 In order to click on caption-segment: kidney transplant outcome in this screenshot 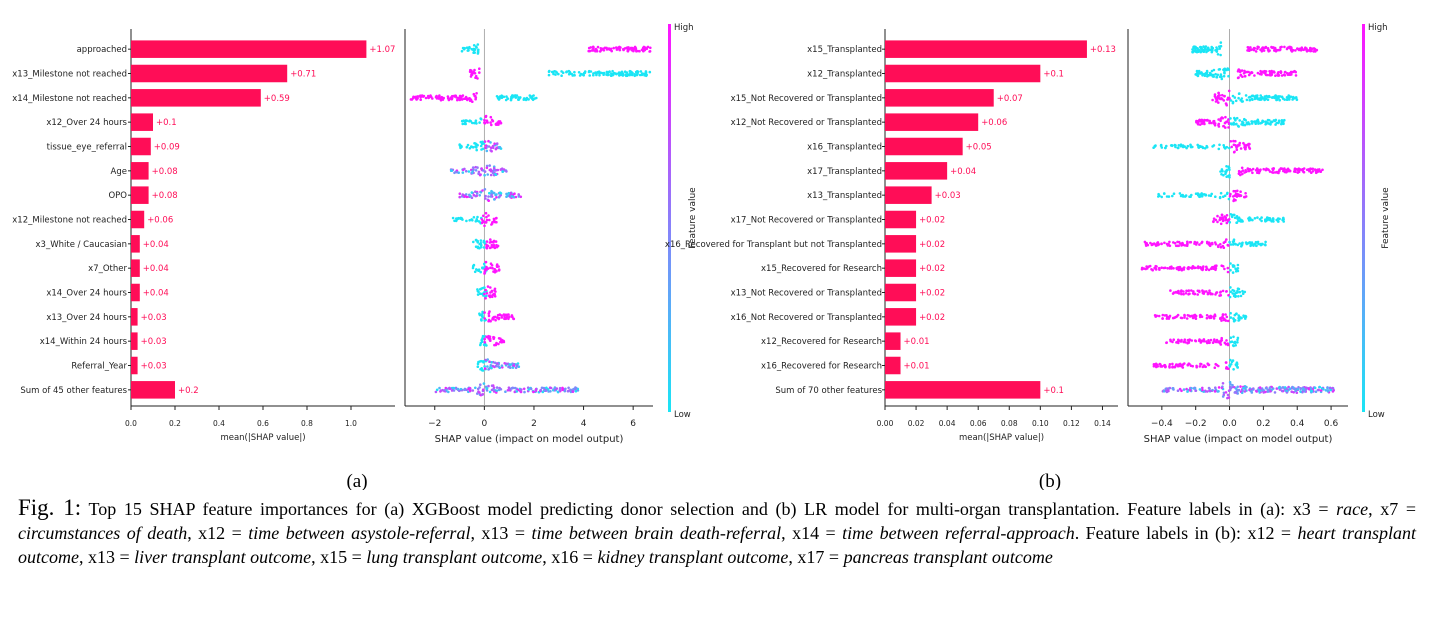, I will do `click(693, 557)`.